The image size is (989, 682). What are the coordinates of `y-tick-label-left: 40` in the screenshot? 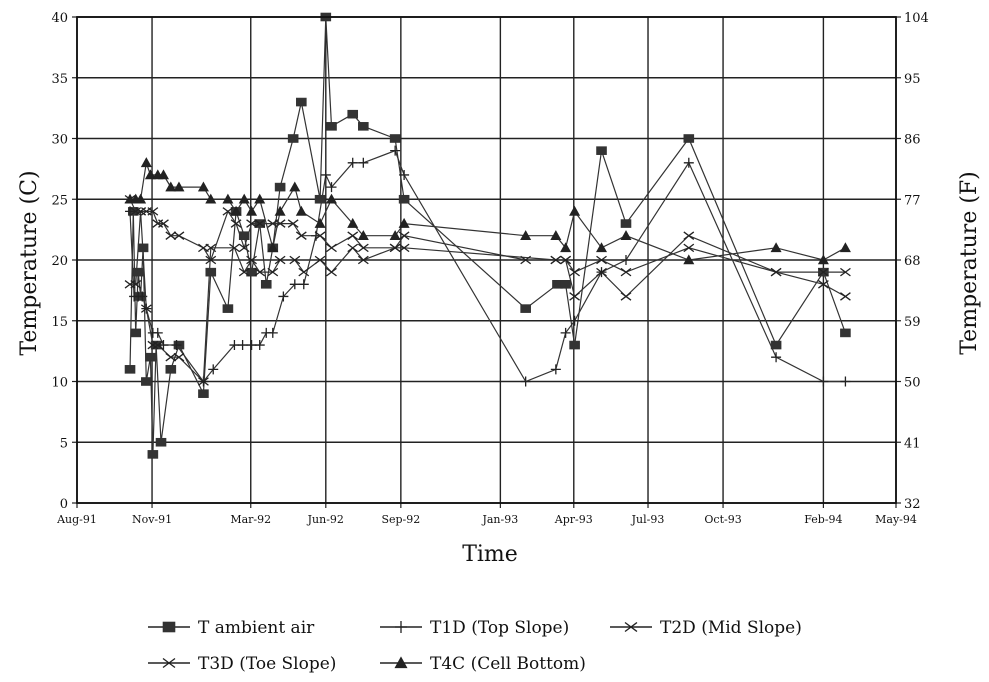 It's located at (59, 18).